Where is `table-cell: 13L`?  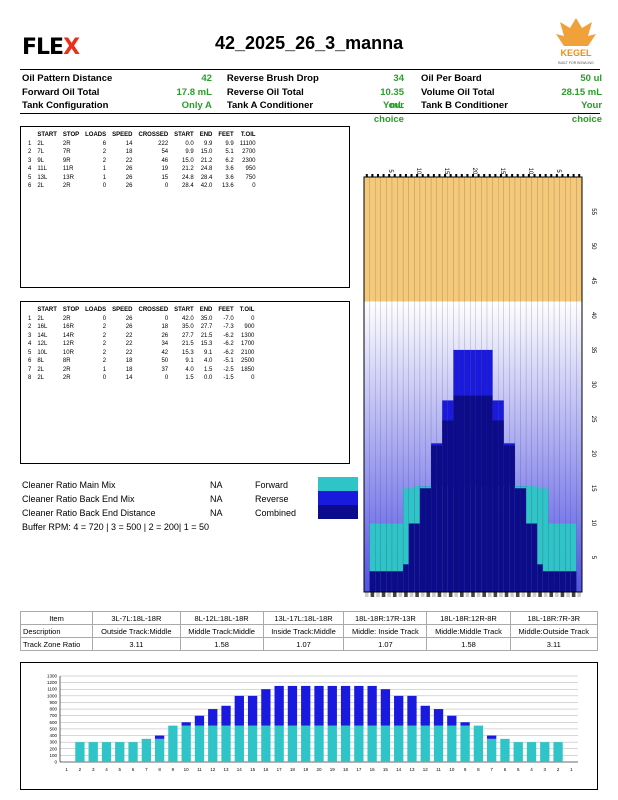 table-cell: 13L is located at coordinates (42, 177).